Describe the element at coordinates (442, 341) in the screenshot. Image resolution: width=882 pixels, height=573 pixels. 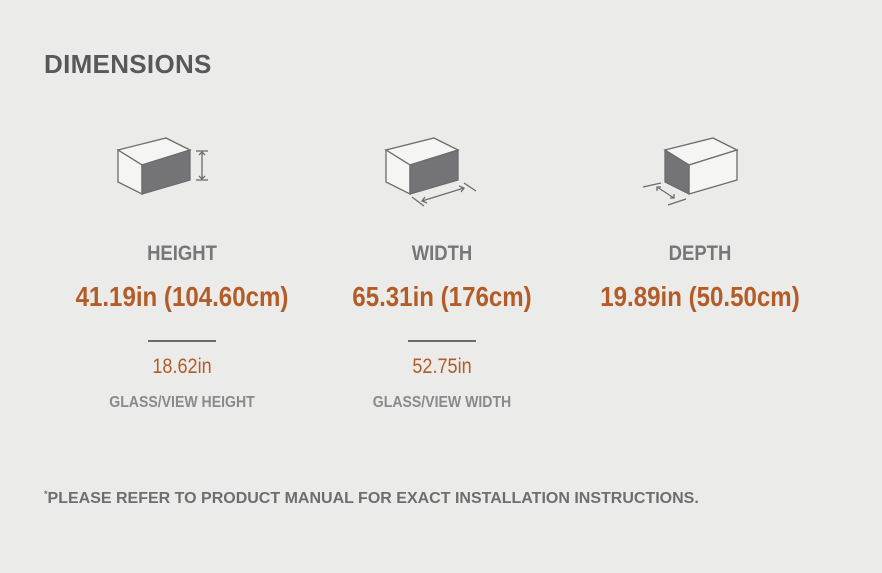
I see `width-divider` at that location.